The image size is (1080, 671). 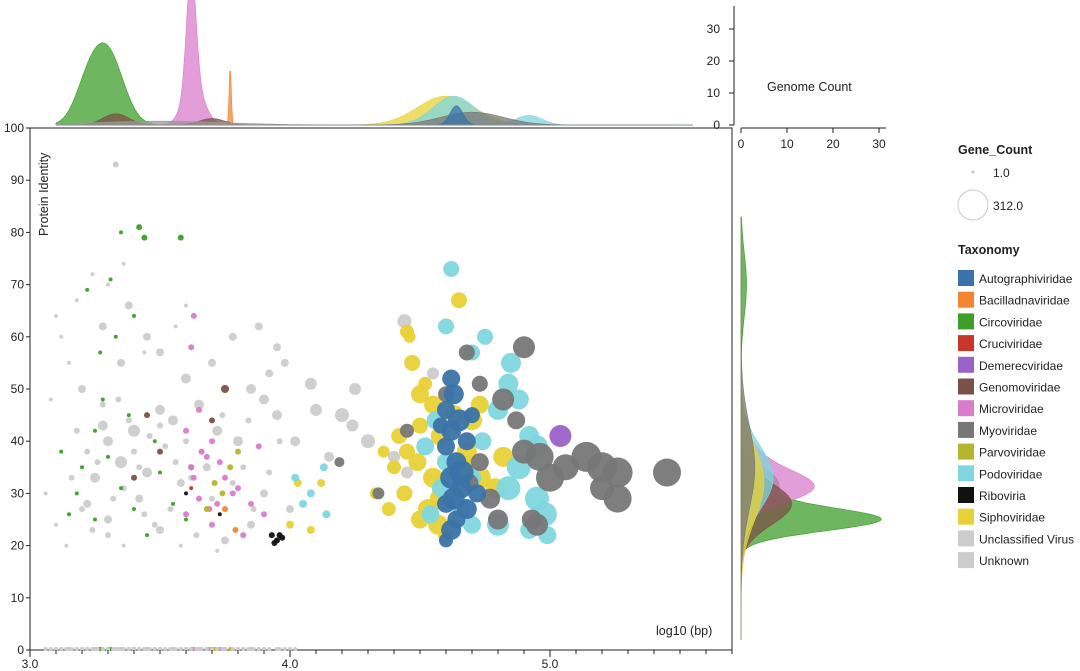 What do you see at coordinates (18, 180) in the screenshot?
I see `y-tick-label: 90` at bounding box center [18, 180].